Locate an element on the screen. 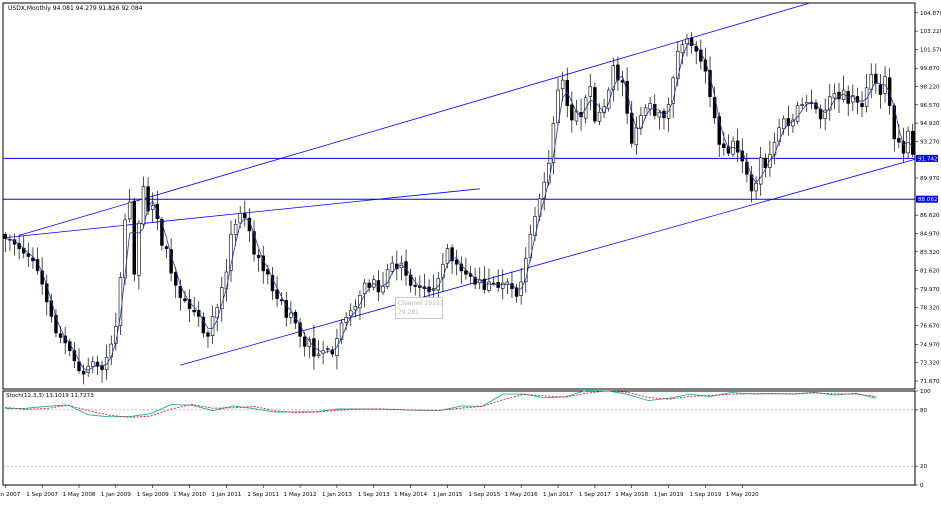  price-label-text: 88.062 is located at coordinates (928, 200).